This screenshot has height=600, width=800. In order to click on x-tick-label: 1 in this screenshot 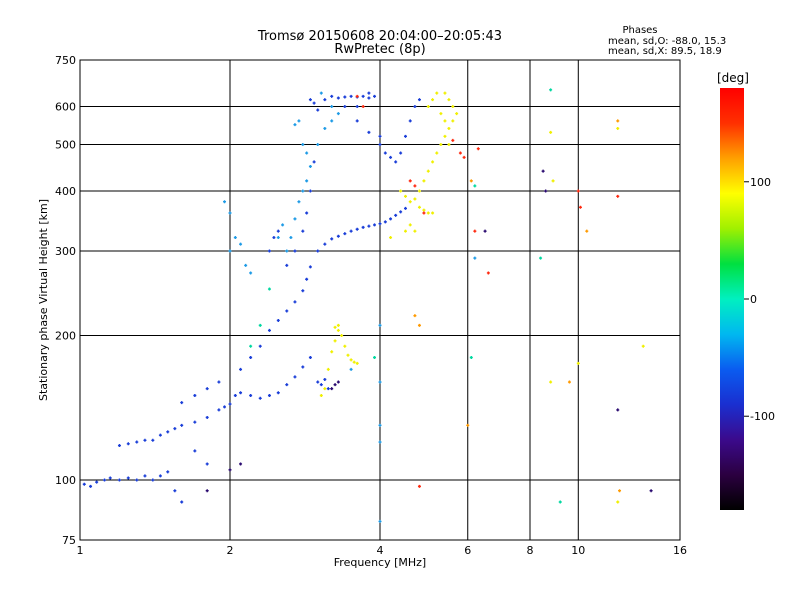, I will do `click(80, 550)`.